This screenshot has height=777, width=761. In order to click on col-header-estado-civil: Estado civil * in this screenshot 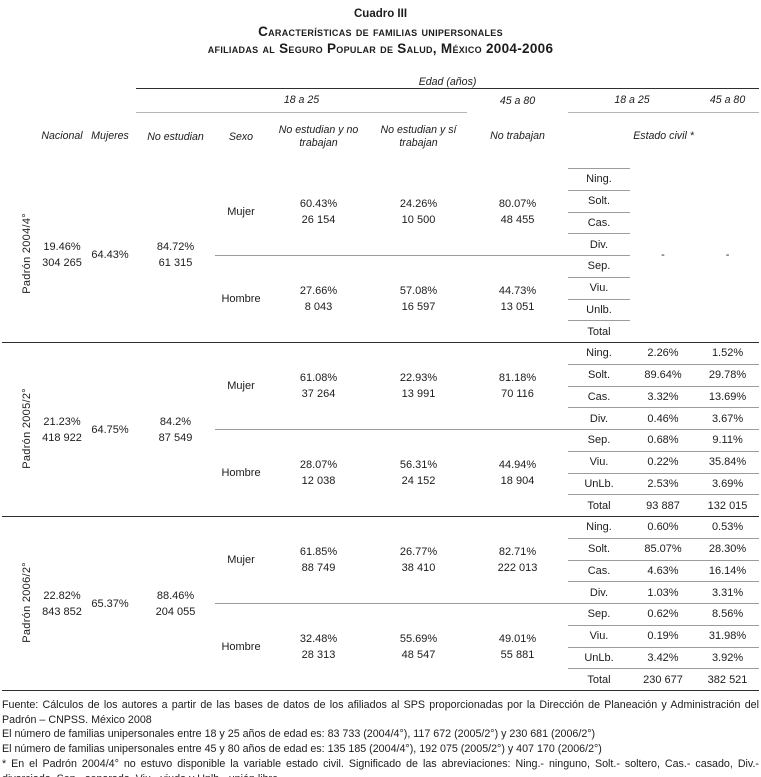, I will do `click(663, 136)`.